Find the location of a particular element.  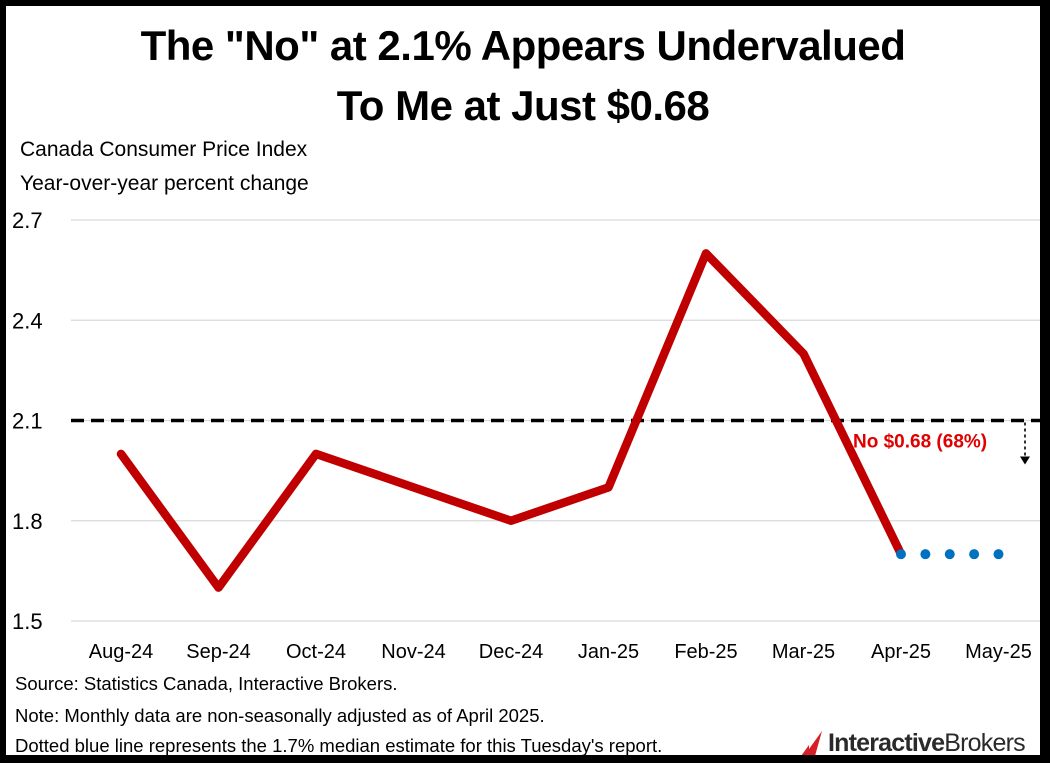

interactive-brokers-logo-icon is located at coordinates (811, 743).